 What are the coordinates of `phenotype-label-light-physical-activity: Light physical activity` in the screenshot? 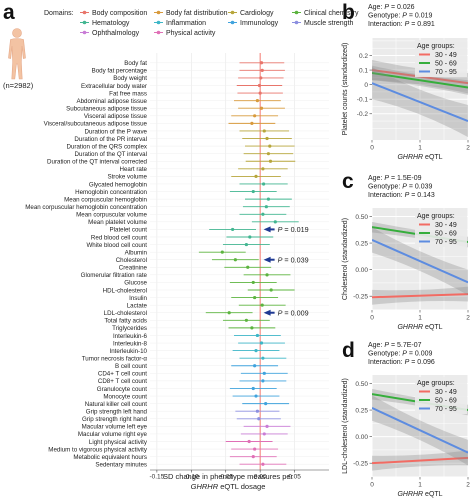 It's located at (118, 442).